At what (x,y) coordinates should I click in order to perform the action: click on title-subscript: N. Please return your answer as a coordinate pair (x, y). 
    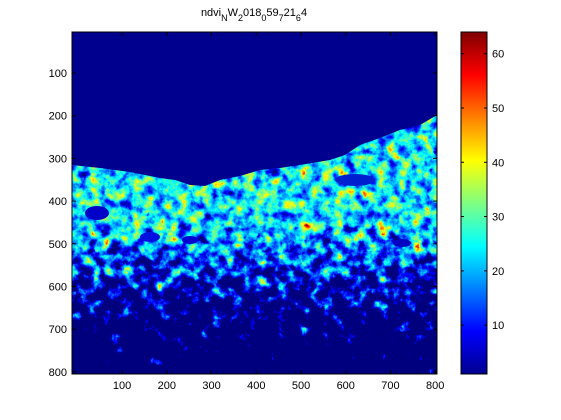
    Looking at the image, I should click on (224, 18).